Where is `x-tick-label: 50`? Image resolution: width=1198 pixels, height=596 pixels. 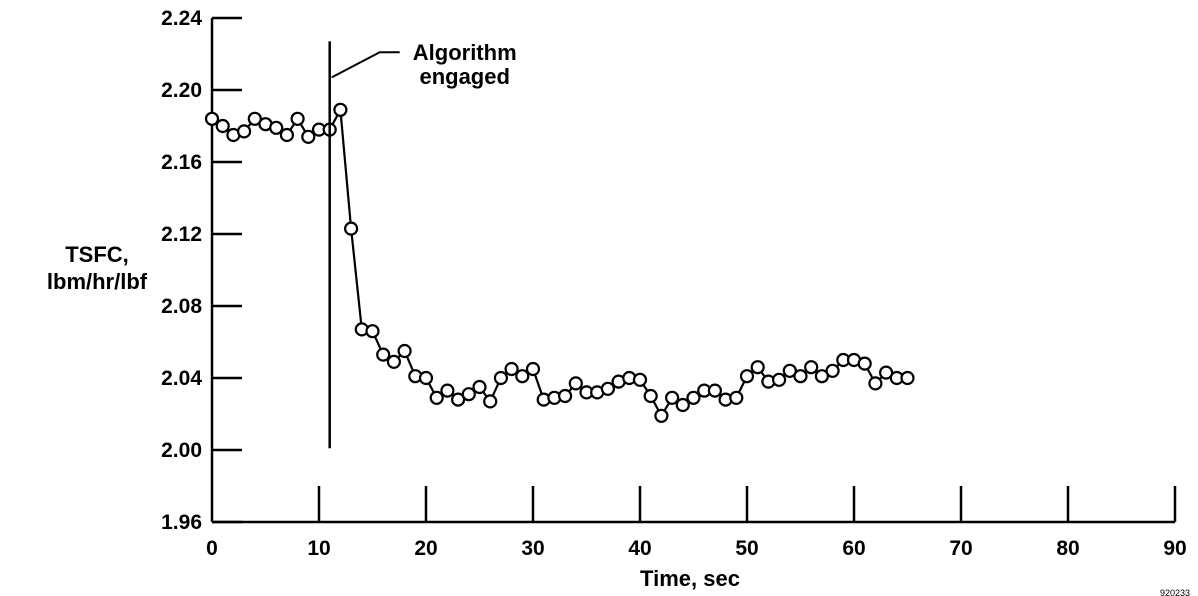
x-tick-label: 50 is located at coordinates (746, 548).